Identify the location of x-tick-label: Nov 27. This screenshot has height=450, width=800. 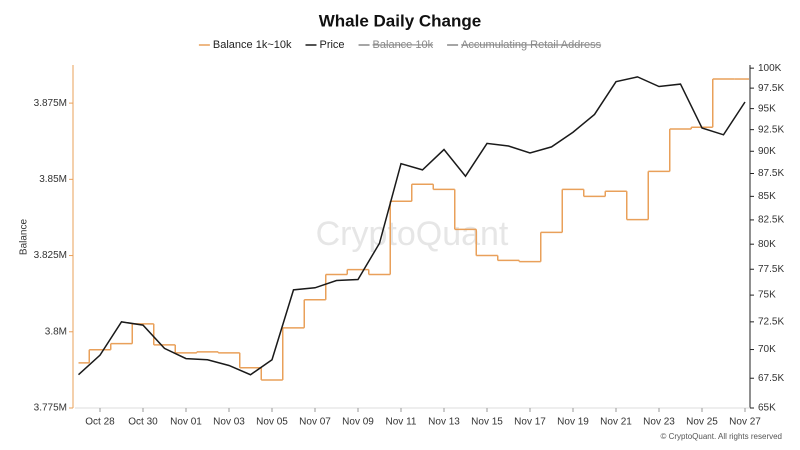
(745, 422).